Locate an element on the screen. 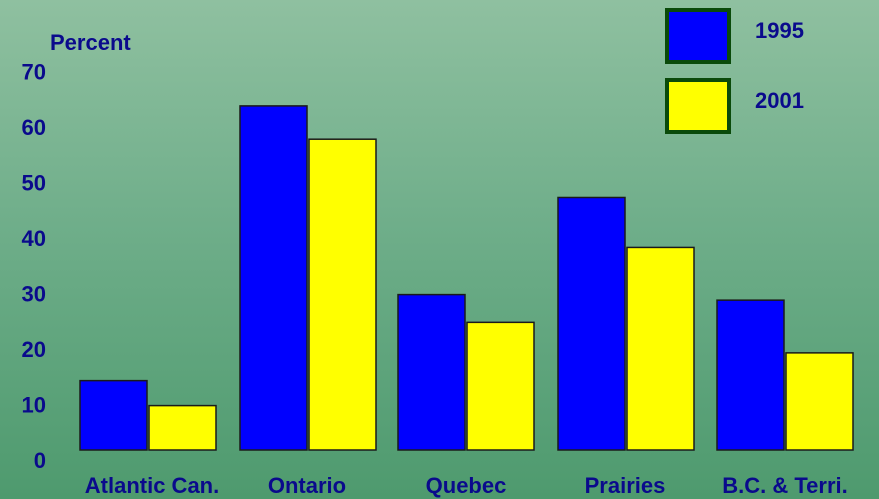 The height and width of the screenshot is (499, 879). y-tick-label: 20 is located at coordinates (34, 349).